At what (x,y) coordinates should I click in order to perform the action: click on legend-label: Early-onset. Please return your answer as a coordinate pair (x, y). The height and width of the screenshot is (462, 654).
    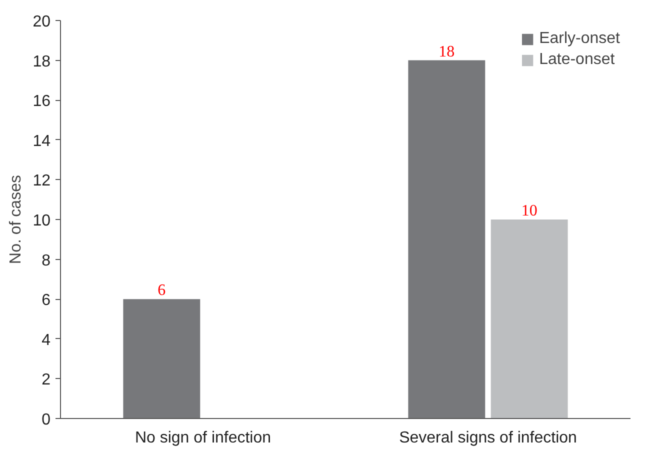
    Looking at the image, I should click on (579, 39).